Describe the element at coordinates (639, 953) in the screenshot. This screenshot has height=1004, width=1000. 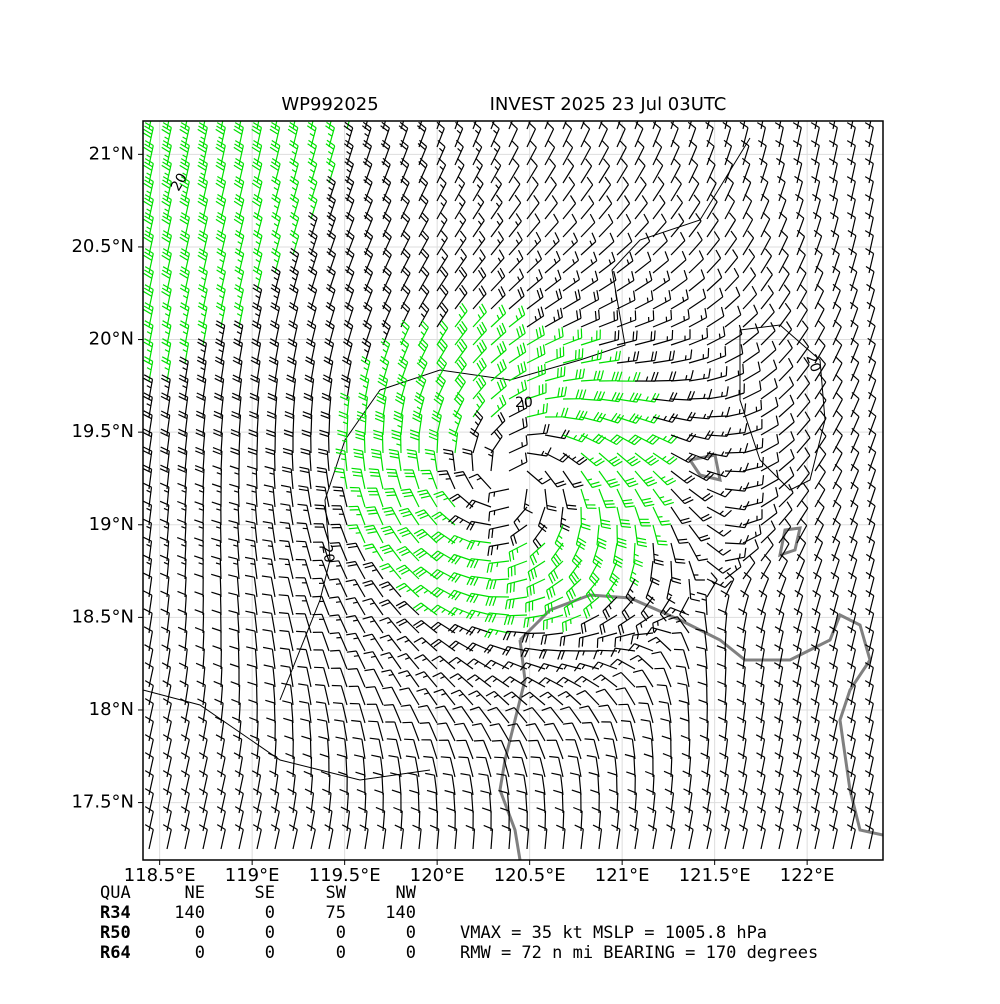
I see `info-line: RMW = 72 n mi BEARING = 170 degrees` at that location.